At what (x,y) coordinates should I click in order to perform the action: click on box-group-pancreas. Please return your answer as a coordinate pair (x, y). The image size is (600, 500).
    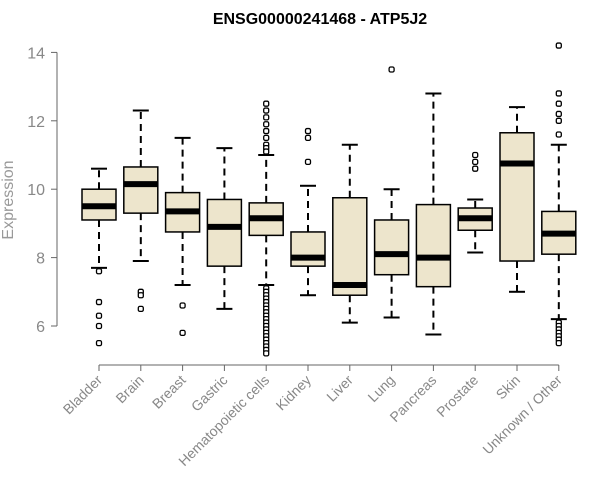
    Looking at the image, I should click on (433, 214).